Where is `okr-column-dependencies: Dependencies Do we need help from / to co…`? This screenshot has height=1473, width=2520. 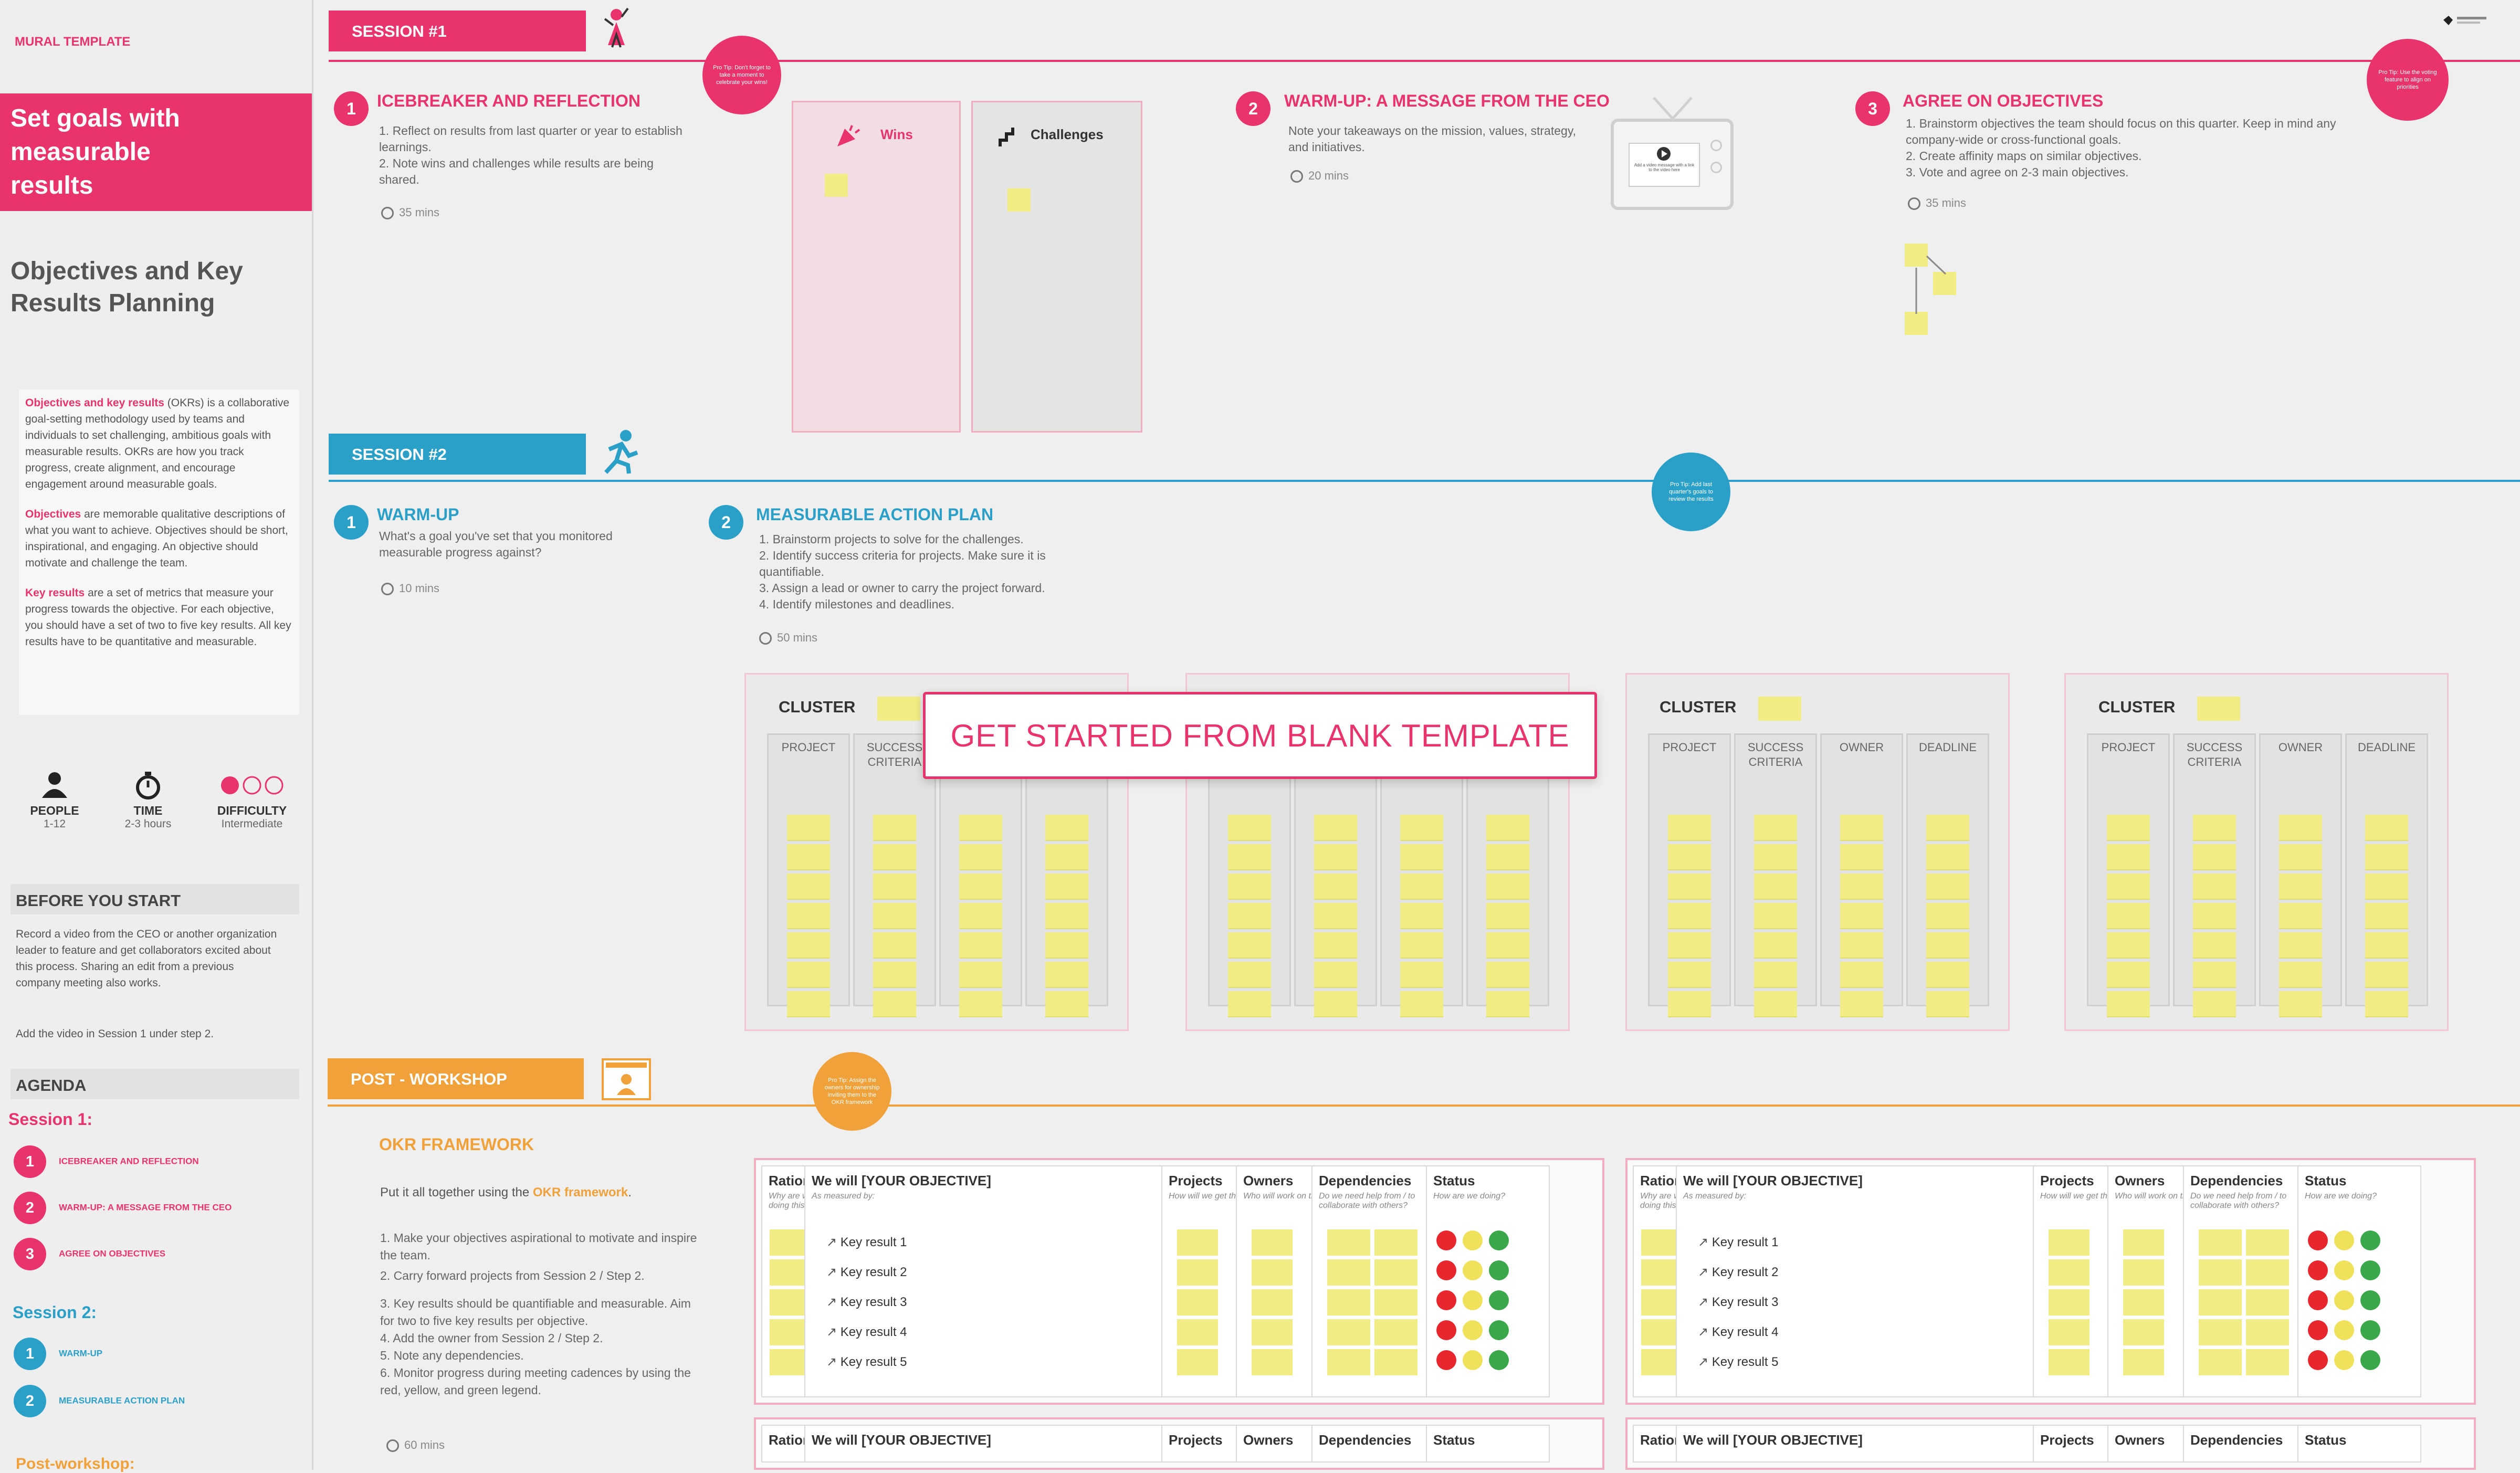 okr-column-dependencies: Dependencies Do we need help from / to co… is located at coordinates (2254, 1281).